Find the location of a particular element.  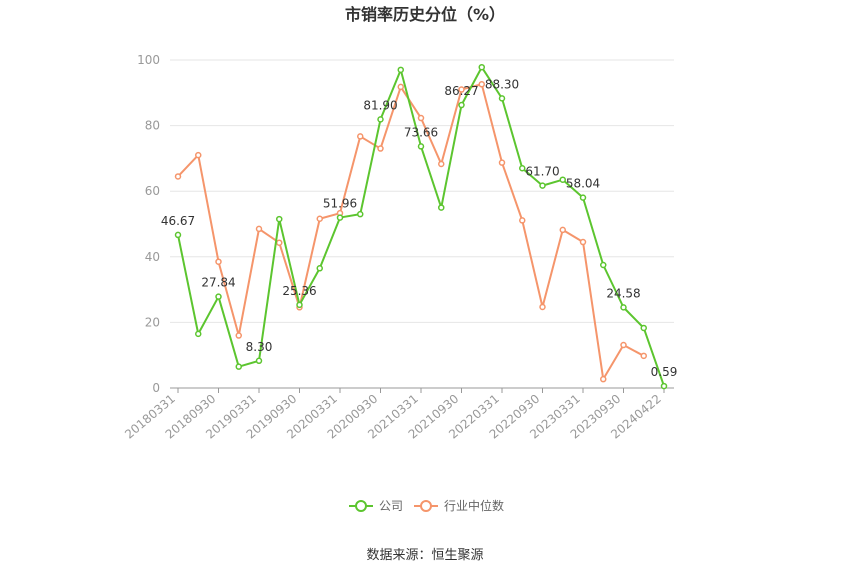

chart-title: 市销率历史分位（%） is located at coordinates (425, 14).